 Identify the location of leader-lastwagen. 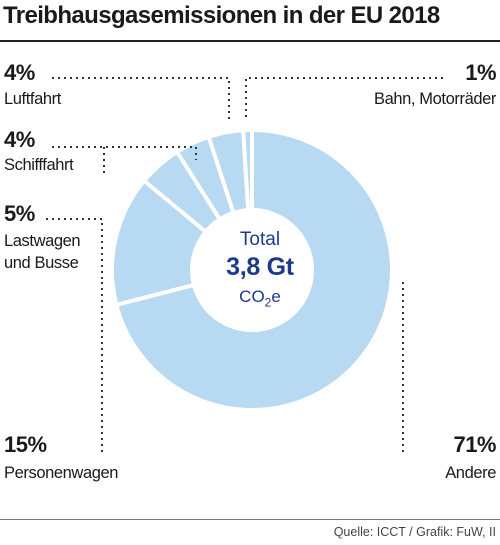
(74, 250).